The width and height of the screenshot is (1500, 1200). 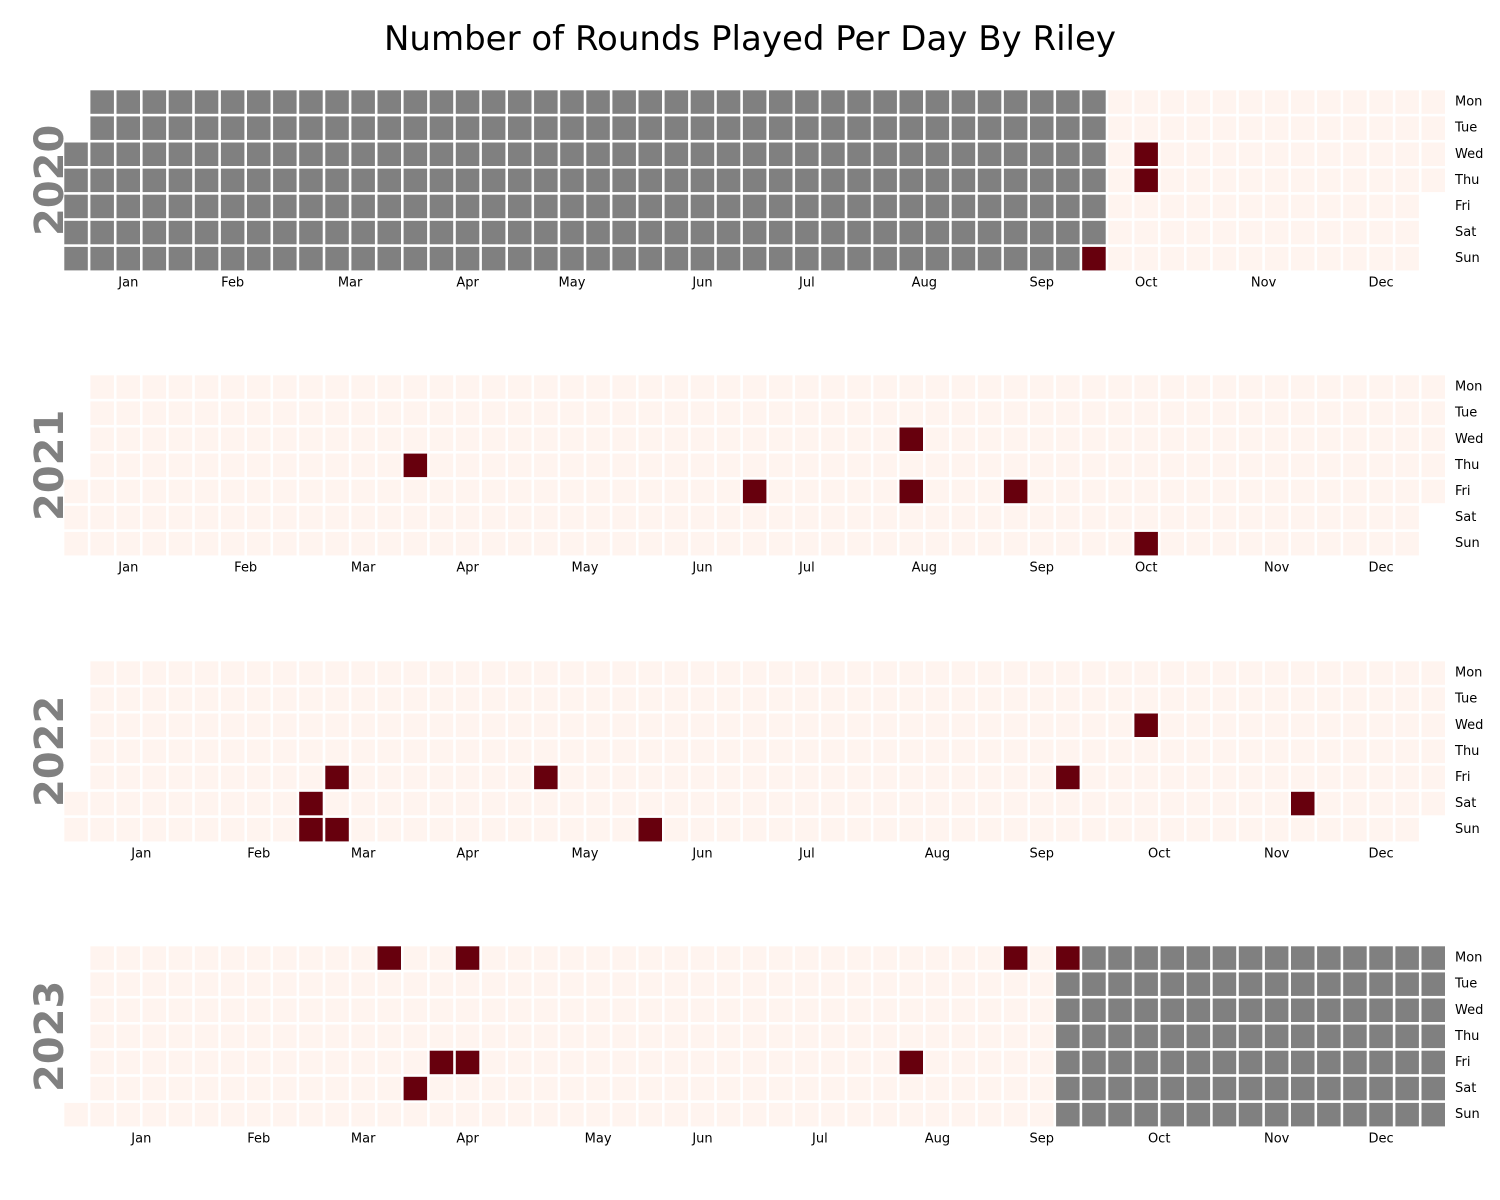 I want to click on year-label: 2023, so click(x=50, y=1036).